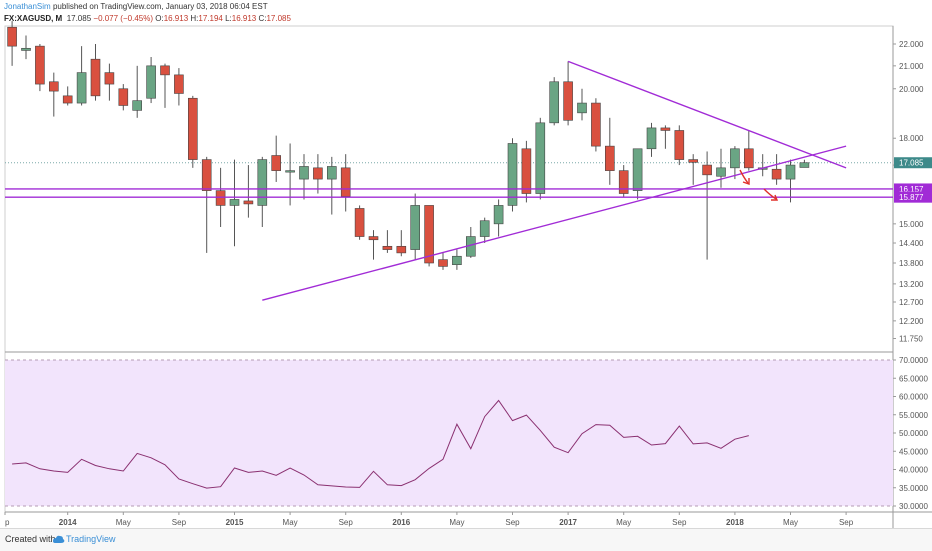 The width and height of the screenshot is (932, 551). Describe the element at coordinates (380, 444) in the screenshot. I see `rsi-line` at that location.